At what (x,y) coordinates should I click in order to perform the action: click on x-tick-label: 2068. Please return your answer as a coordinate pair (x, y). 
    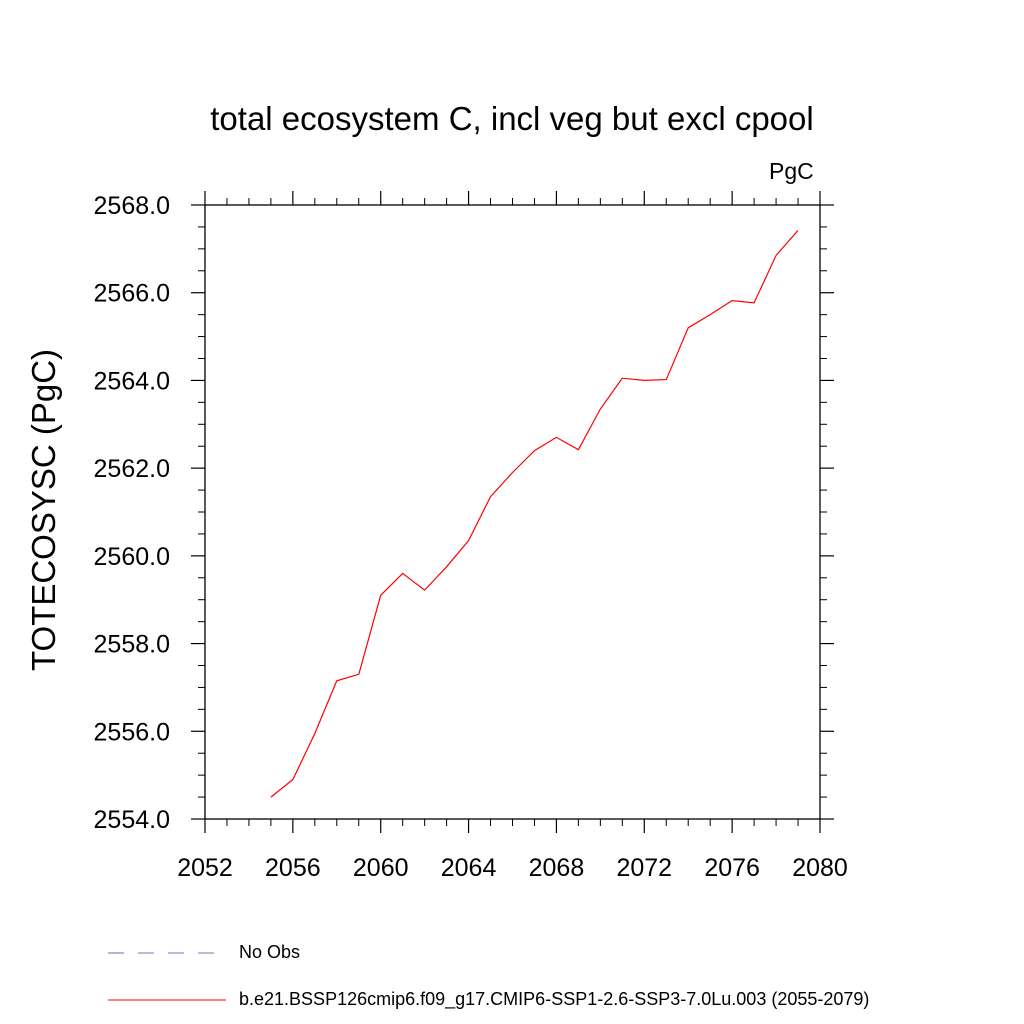
    Looking at the image, I should click on (557, 868).